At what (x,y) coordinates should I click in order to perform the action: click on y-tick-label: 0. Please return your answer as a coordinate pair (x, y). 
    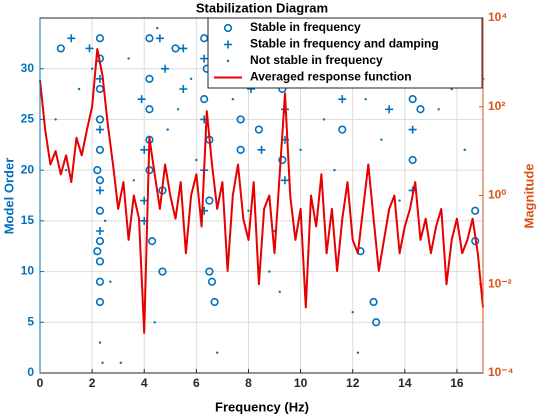
    Looking at the image, I should click on (30, 372).